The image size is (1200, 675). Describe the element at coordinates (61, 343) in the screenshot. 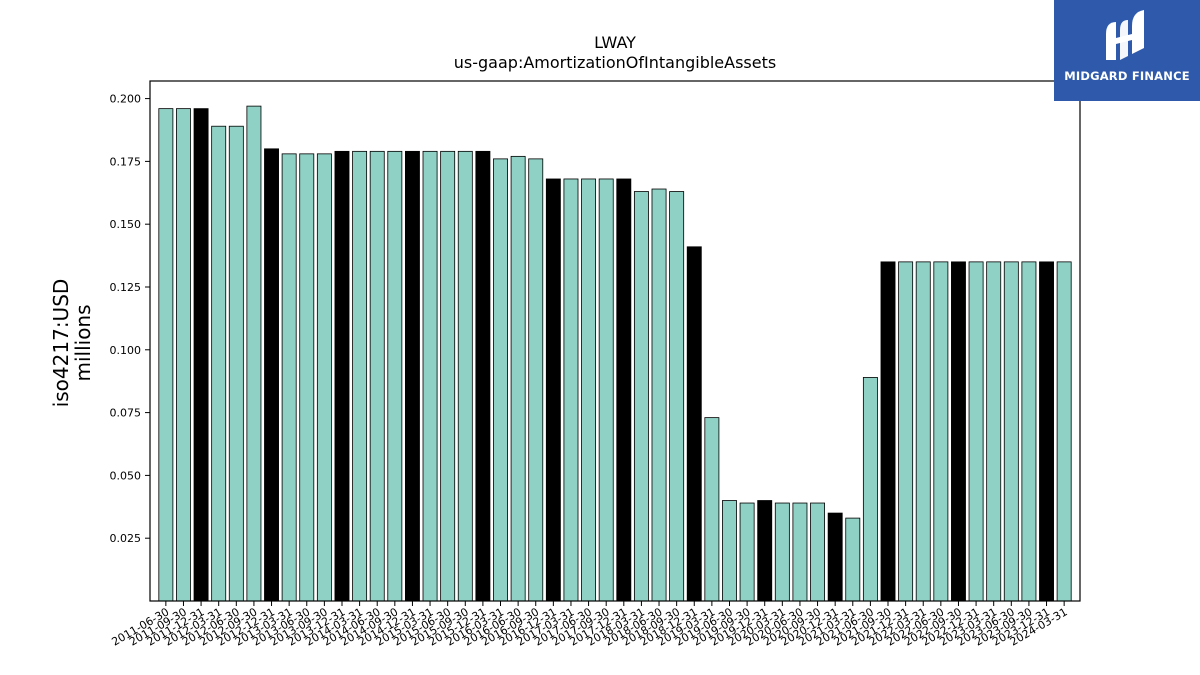

I see `y-axis-label-unit: iso4217:USD` at that location.